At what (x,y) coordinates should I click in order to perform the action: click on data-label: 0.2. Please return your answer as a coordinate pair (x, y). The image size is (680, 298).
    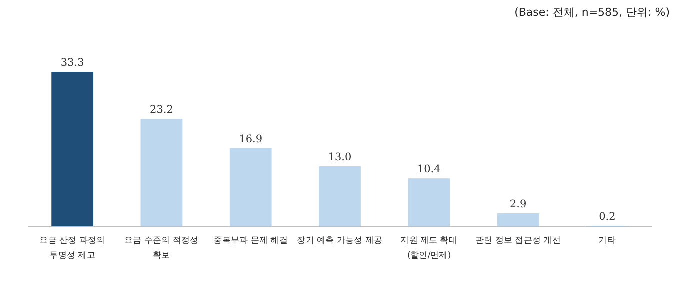
    Looking at the image, I should click on (607, 217).